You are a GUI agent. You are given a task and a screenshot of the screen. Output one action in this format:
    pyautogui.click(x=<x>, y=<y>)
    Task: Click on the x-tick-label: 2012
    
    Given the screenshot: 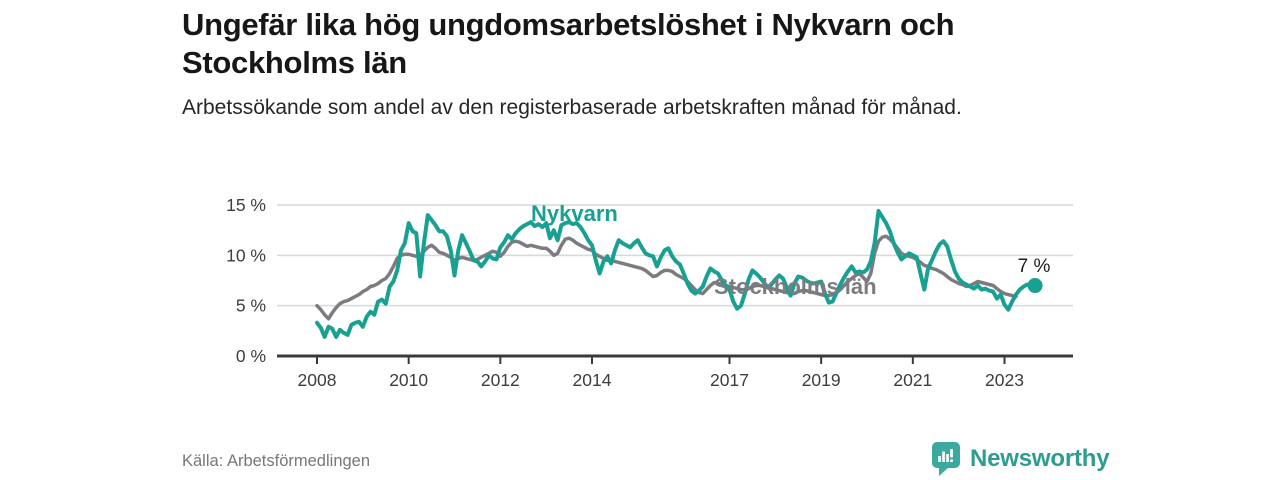 What is the action you would take?
    pyautogui.click(x=500, y=380)
    